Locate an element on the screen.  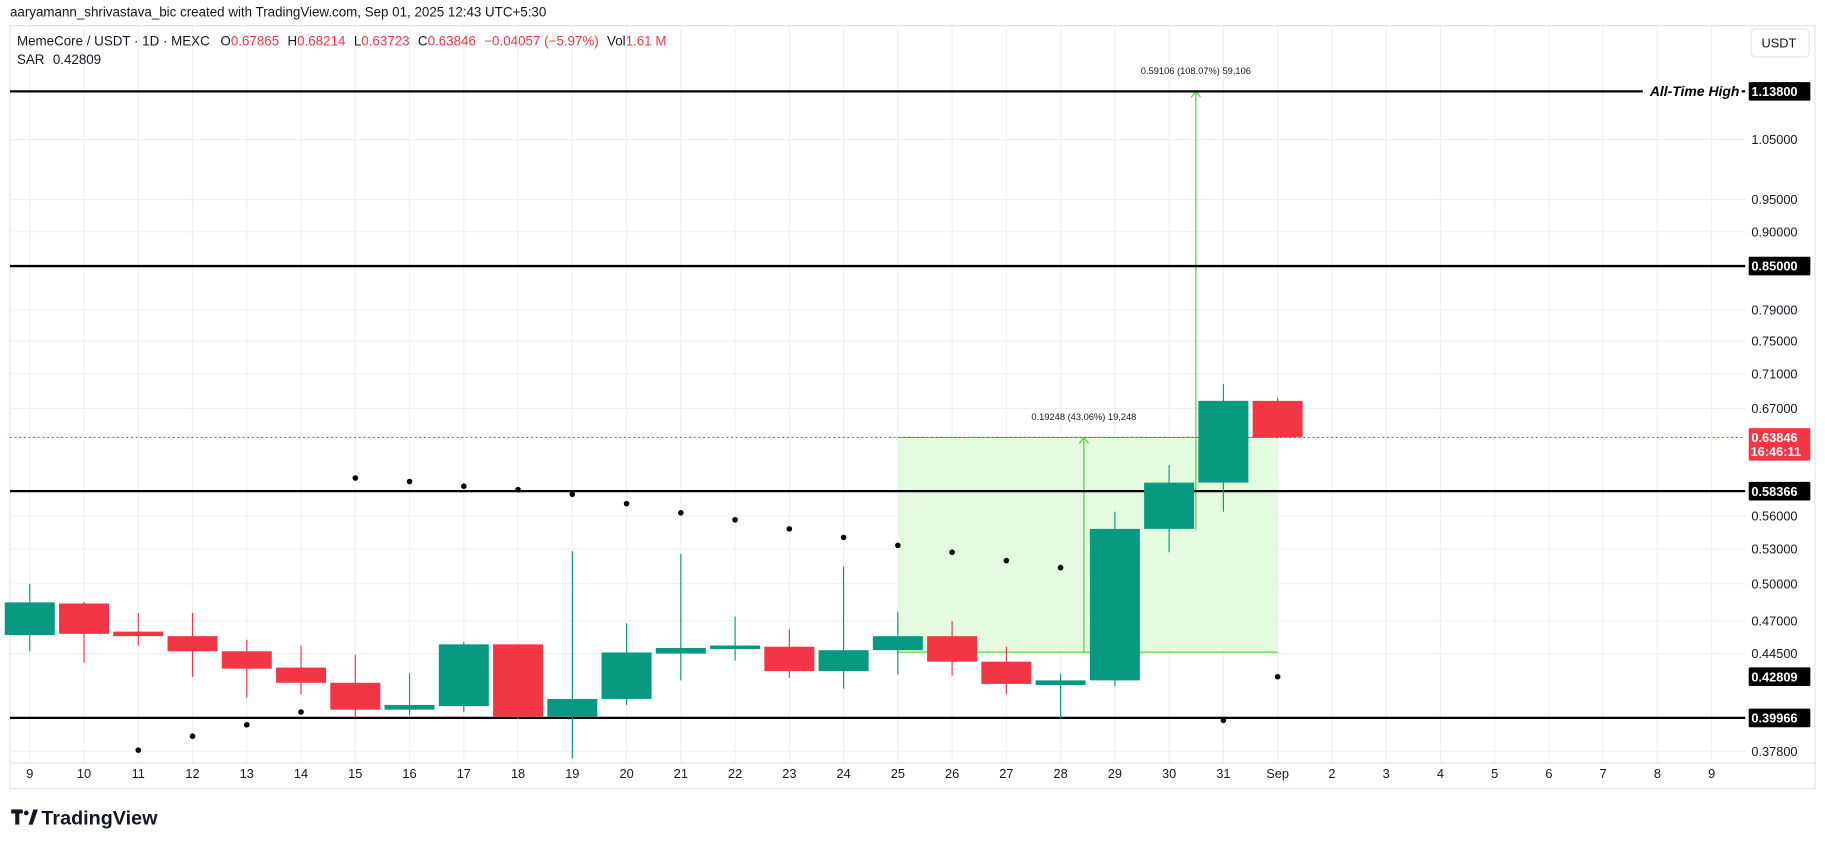
time-tick-label: 20 is located at coordinates (626, 773).